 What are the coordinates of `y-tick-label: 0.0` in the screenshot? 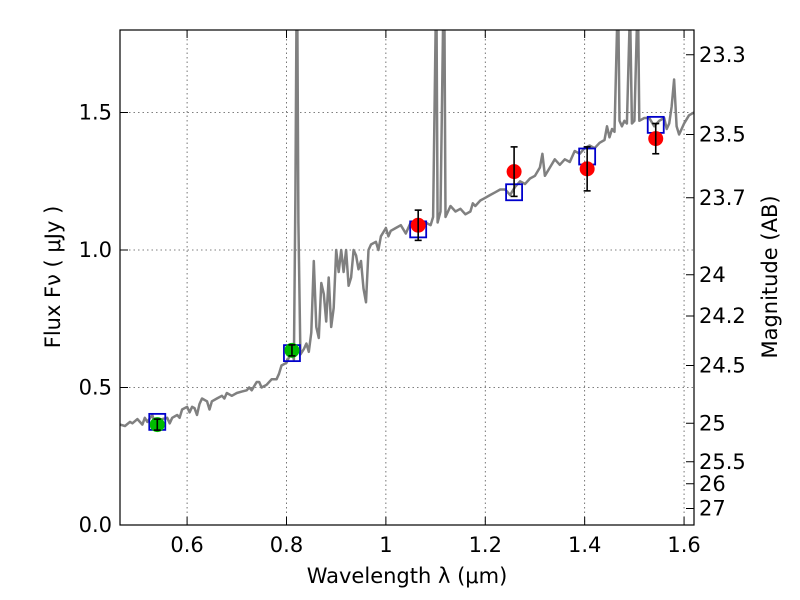 It's located at (95, 525).